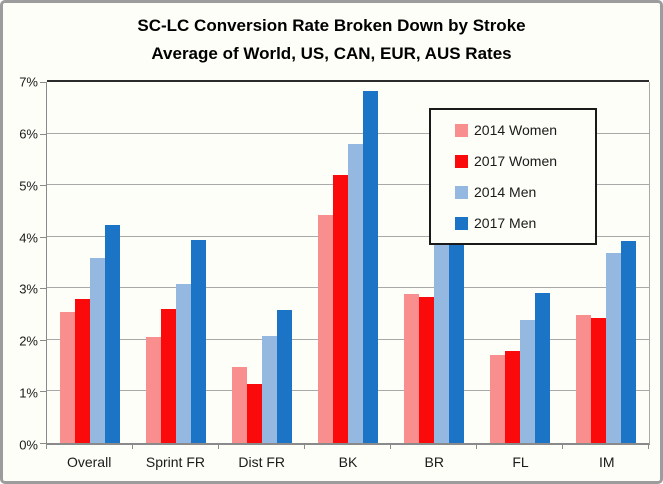 Image resolution: width=663 pixels, height=484 pixels. What do you see at coordinates (583, 379) in the screenshot?
I see `bar-2014-women-im` at bounding box center [583, 379].